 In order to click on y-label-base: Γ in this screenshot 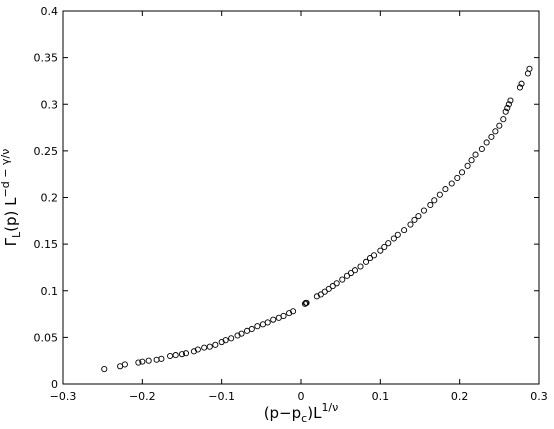, I will do `click(11, 241)`.